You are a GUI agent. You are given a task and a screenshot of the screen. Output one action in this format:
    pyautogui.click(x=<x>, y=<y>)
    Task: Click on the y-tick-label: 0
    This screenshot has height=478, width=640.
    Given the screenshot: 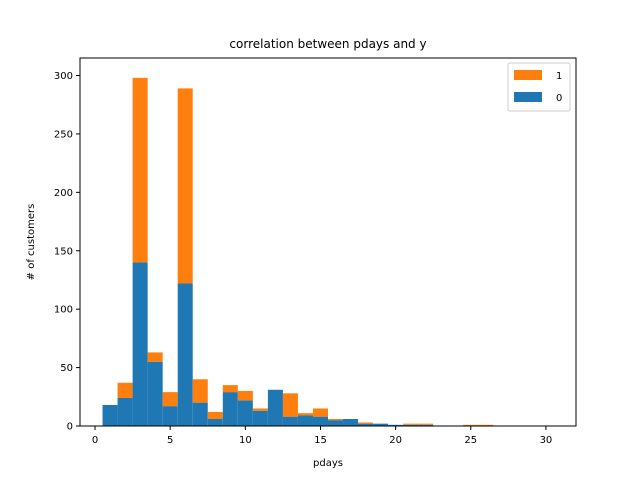 What is the action you would take?
    pyautogui.click(x=70, y=427)
    